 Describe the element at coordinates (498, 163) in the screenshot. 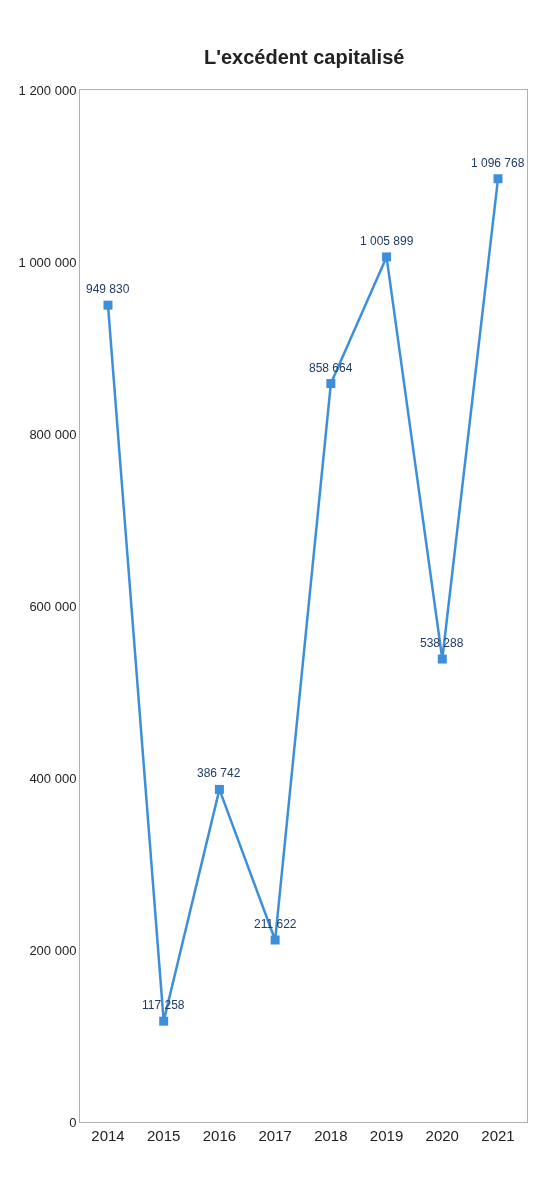

I see `data-label: 1 096 768` at that location.